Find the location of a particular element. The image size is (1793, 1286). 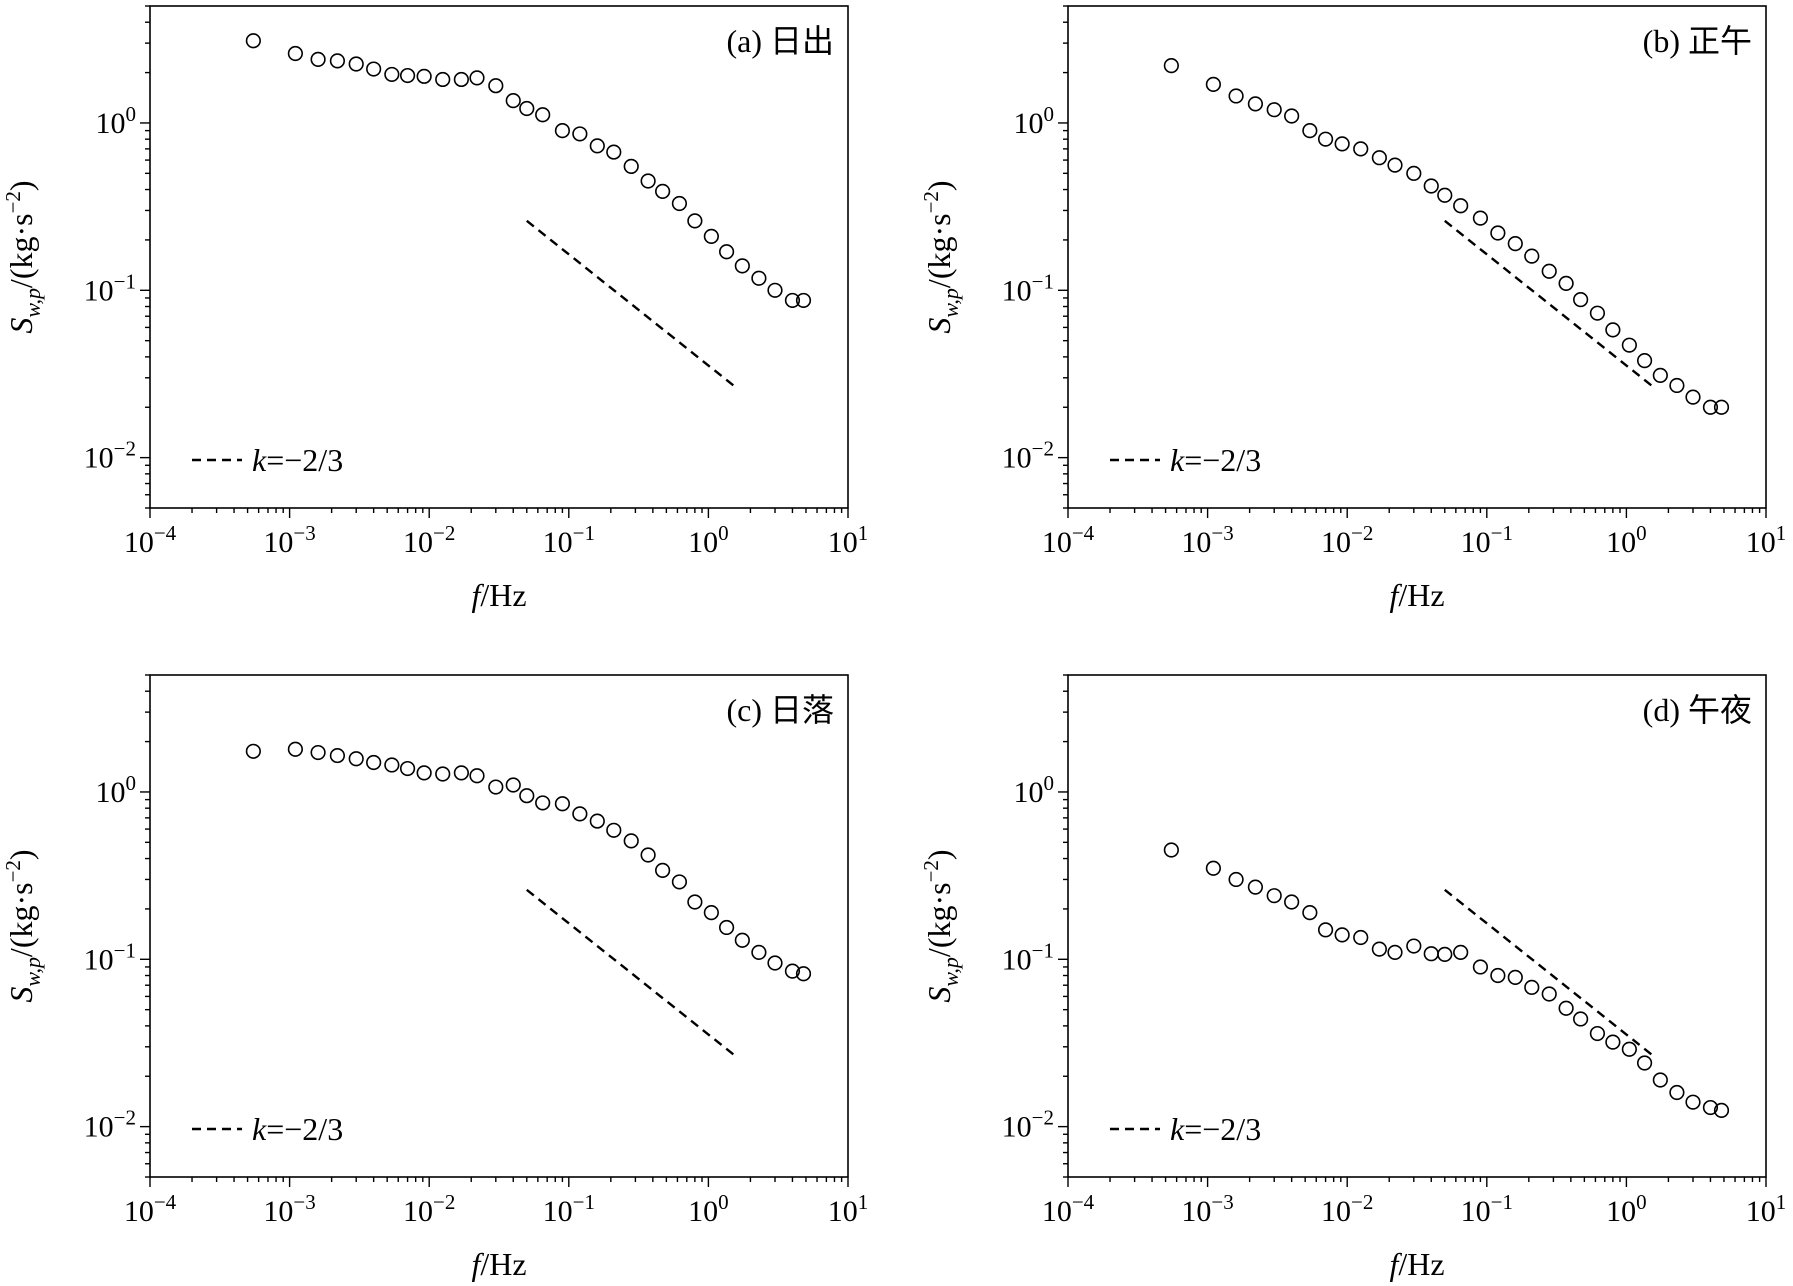

reference-line is located at coordinates (632, 304).